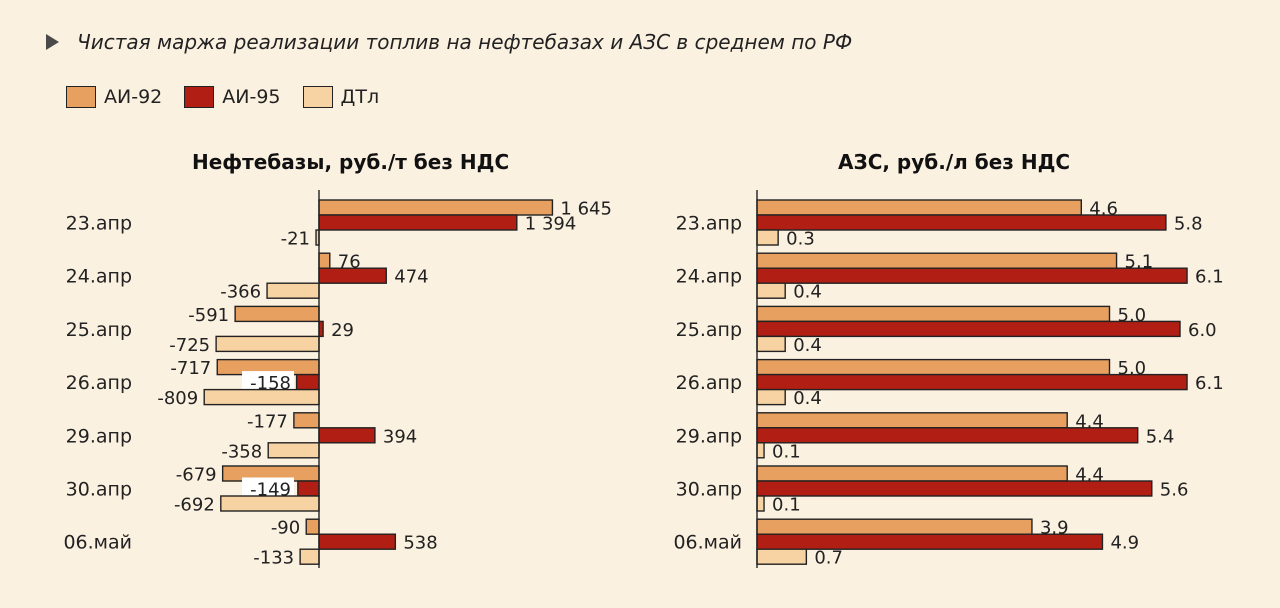 The width and height of the screenshot is (1280, 608). What do you see at coordinates (52, 42) in the screenshot?
I see `bullet-arrow-icon` at bounding box center [52, 42].